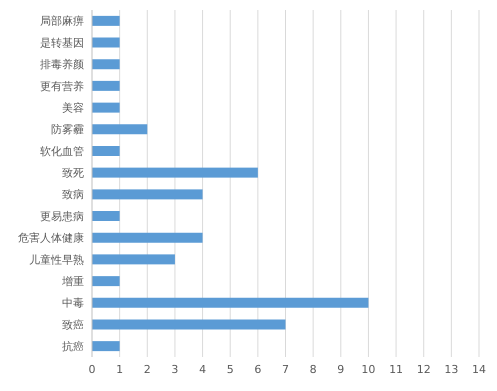 This screenshot has height=391, width=497. I want to click on y-tick-label: 防雾霾, so click(67, 129).